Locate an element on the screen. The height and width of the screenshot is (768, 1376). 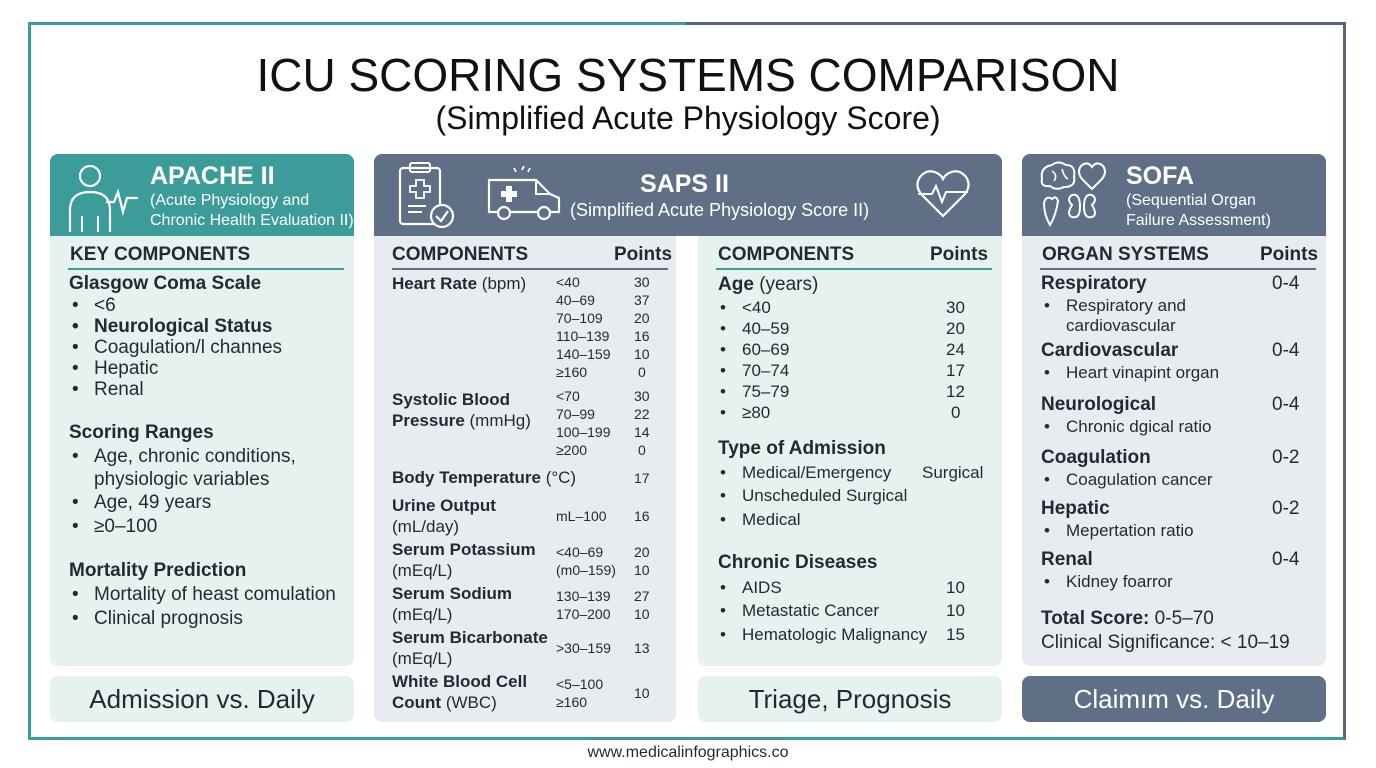
sofa-footer: Claimım vs. Daily is located at coordinates (1174, 699).